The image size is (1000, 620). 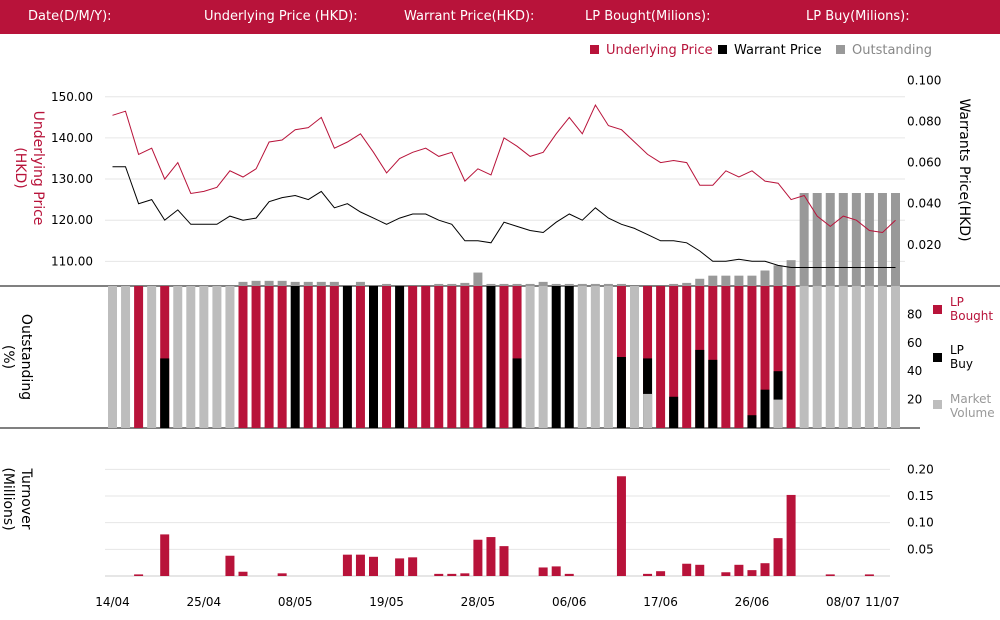 I want to click on legend-lp-buy-2: Buy, so click(x=961, y=364).